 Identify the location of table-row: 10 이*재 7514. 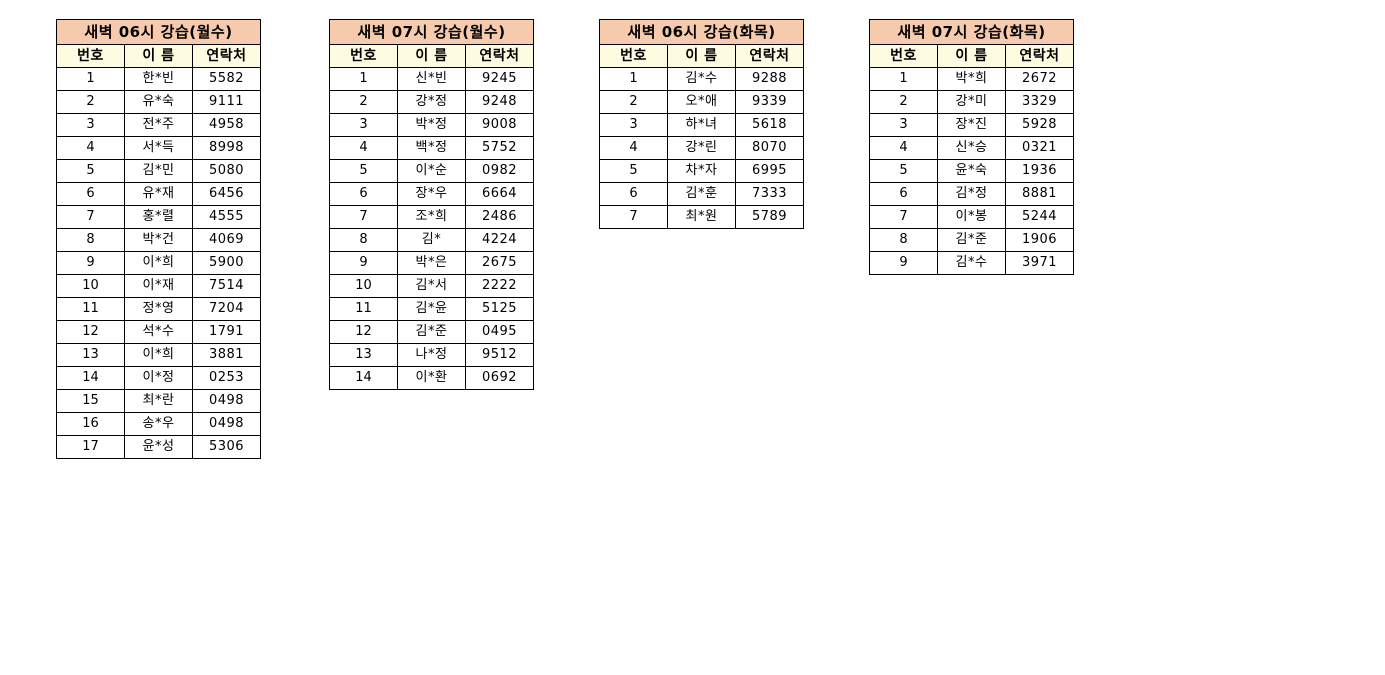
(158, 286).